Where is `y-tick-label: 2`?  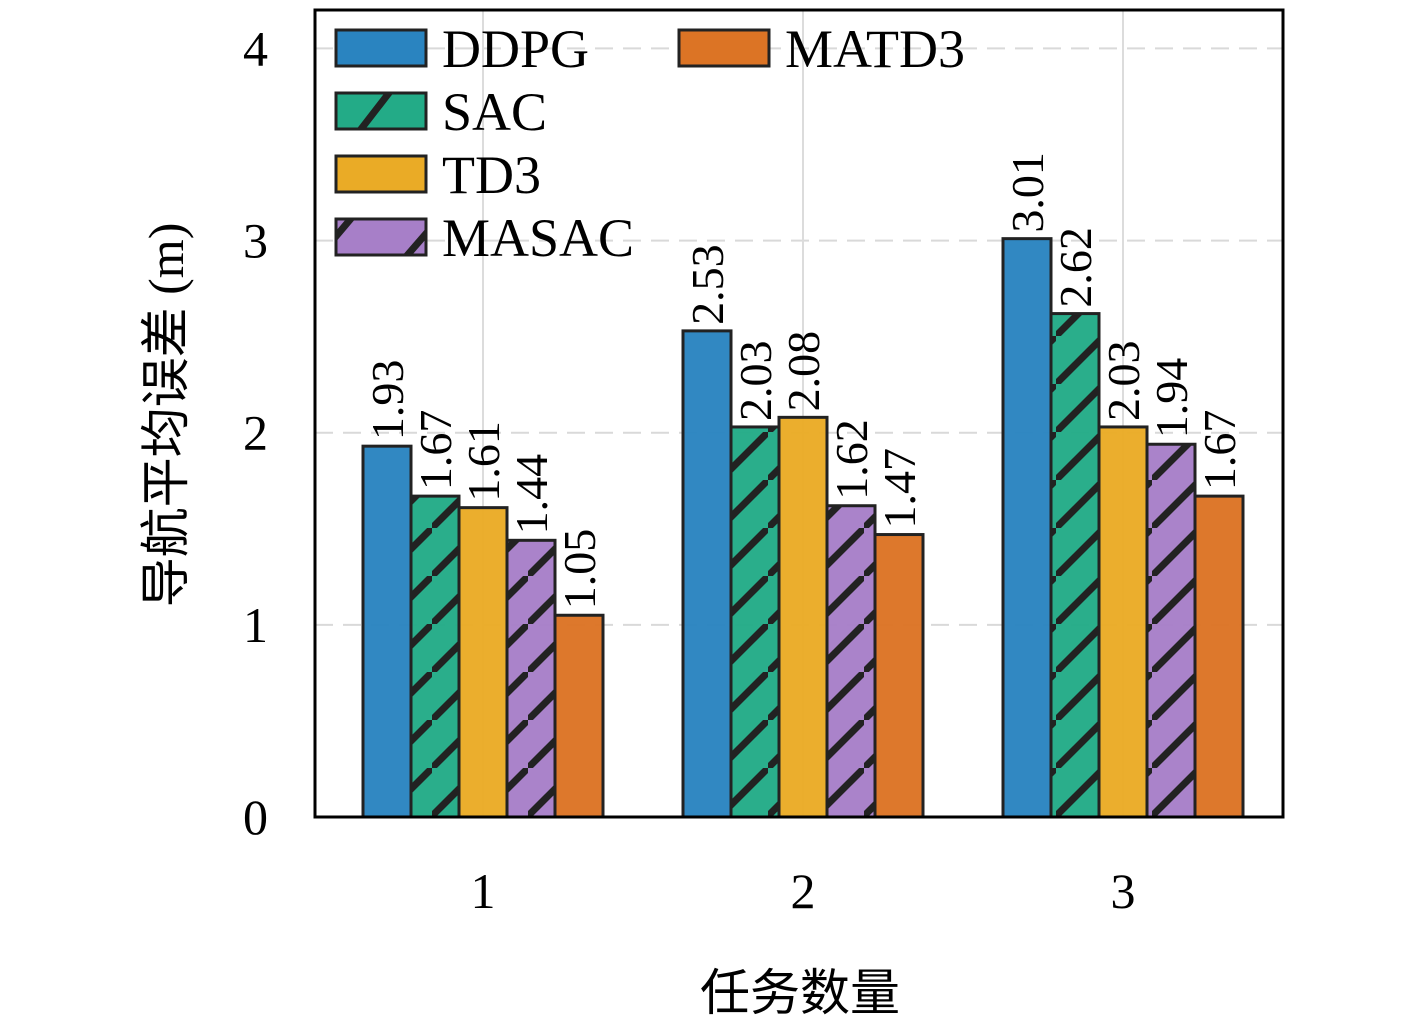 y-tick-label: 2 is located at coordinates (255, 433).